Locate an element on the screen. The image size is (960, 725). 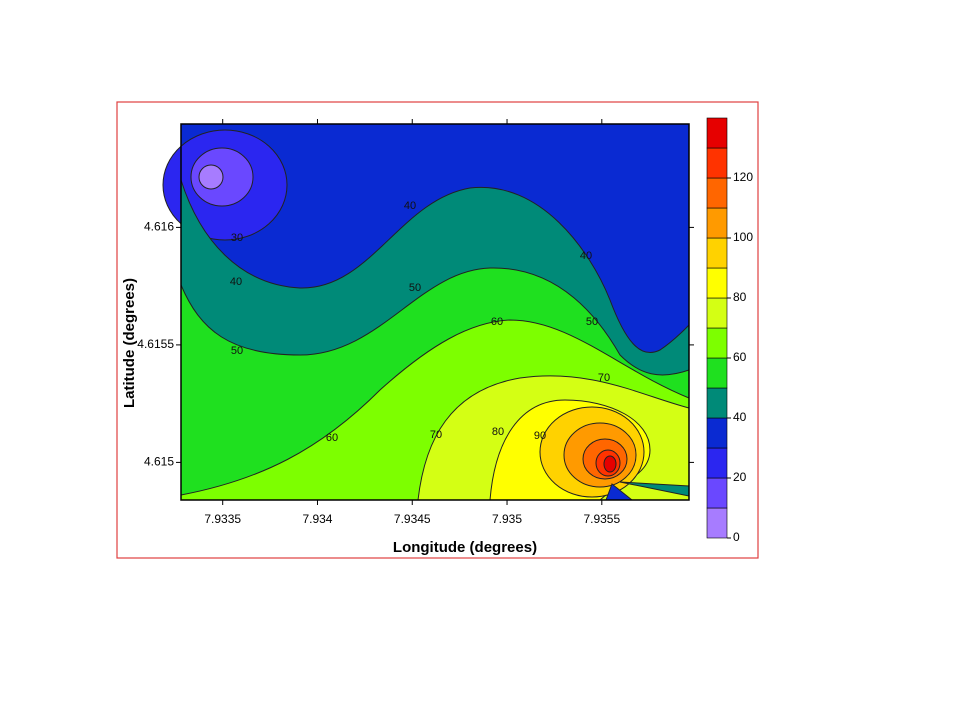
x-tick-label: 7.9345 is located at coordinates (412, 519).